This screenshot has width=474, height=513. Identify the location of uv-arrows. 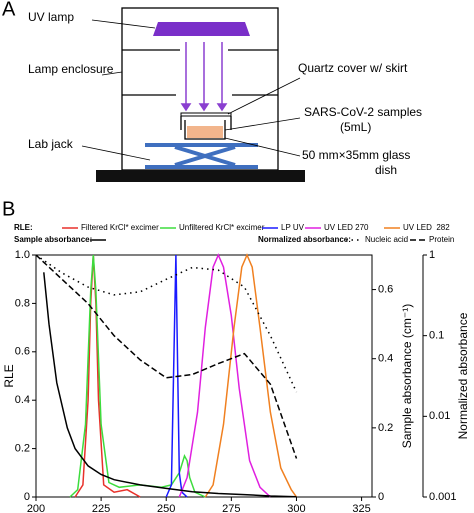
(204, 77).